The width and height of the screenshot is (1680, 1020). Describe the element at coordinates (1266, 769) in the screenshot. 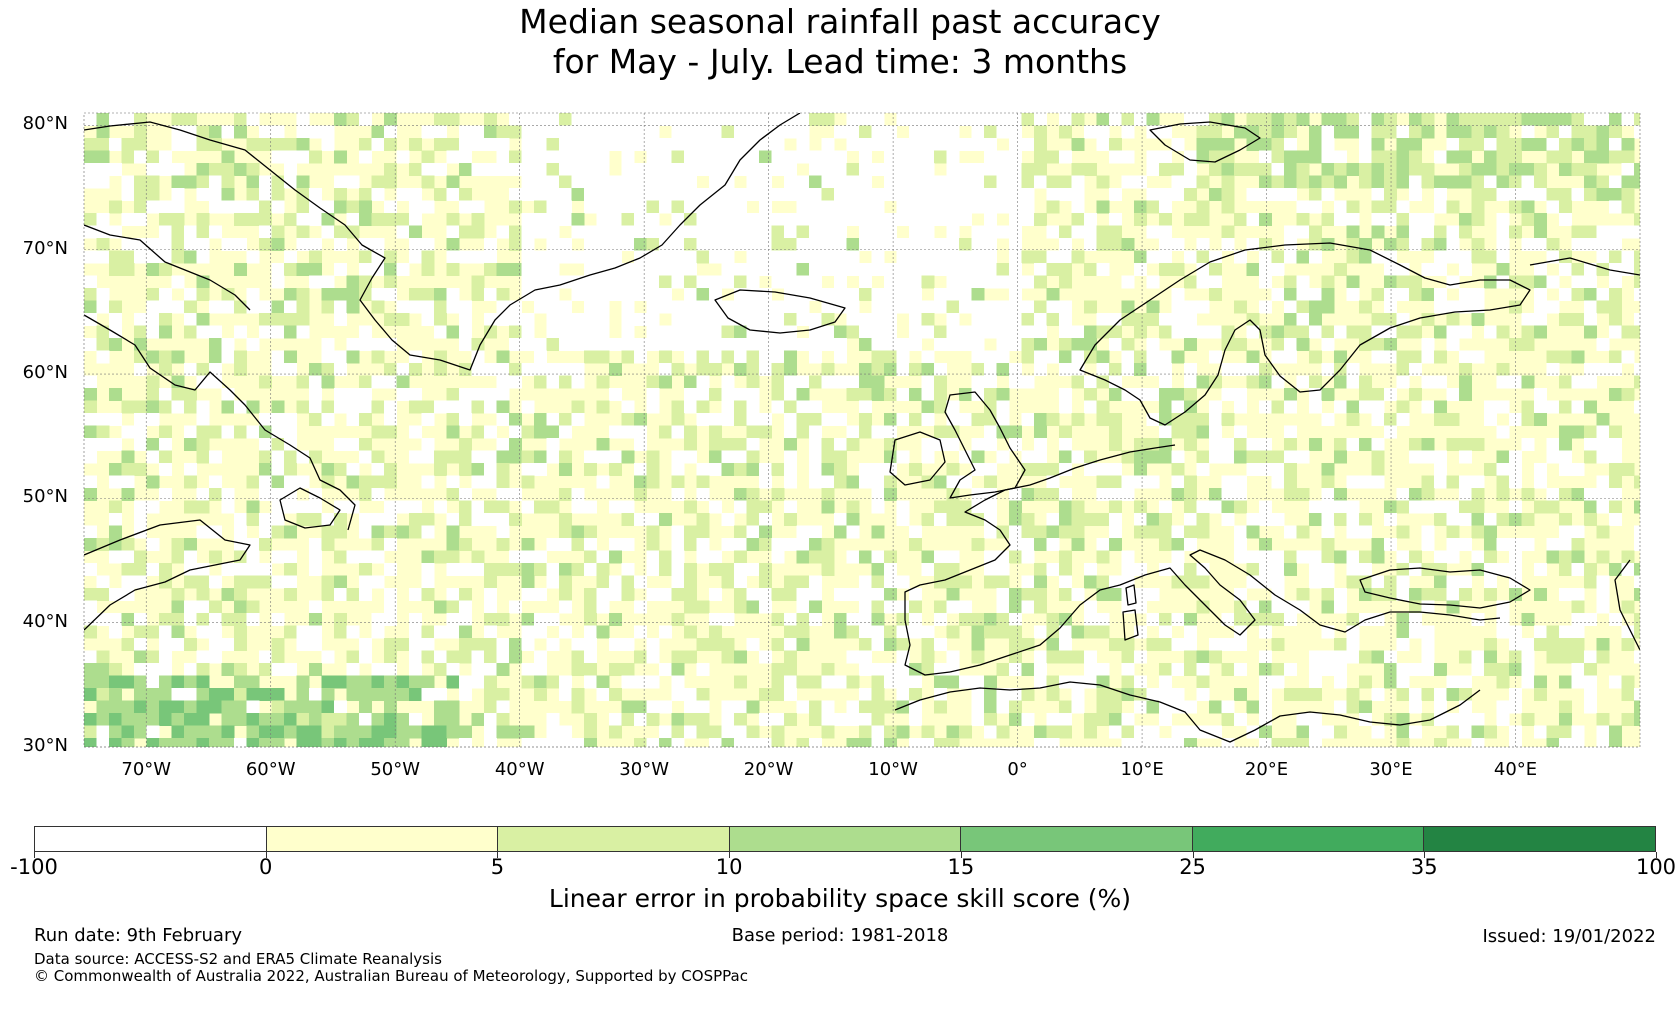

I see `longitude-label: 20°E` at that location.